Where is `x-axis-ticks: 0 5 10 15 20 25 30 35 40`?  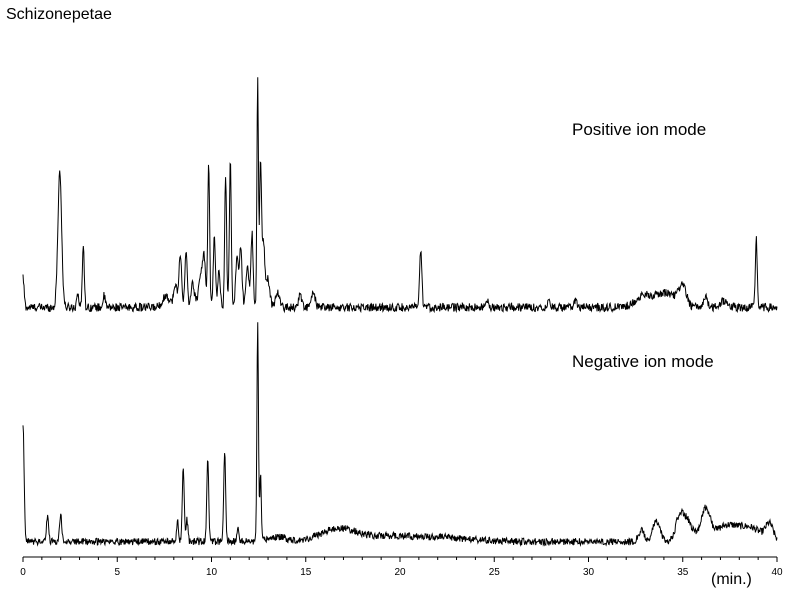 x-axis-ticks: 0 5 10 15 20 25 30 35 40 is located at coordinates (401, 567).